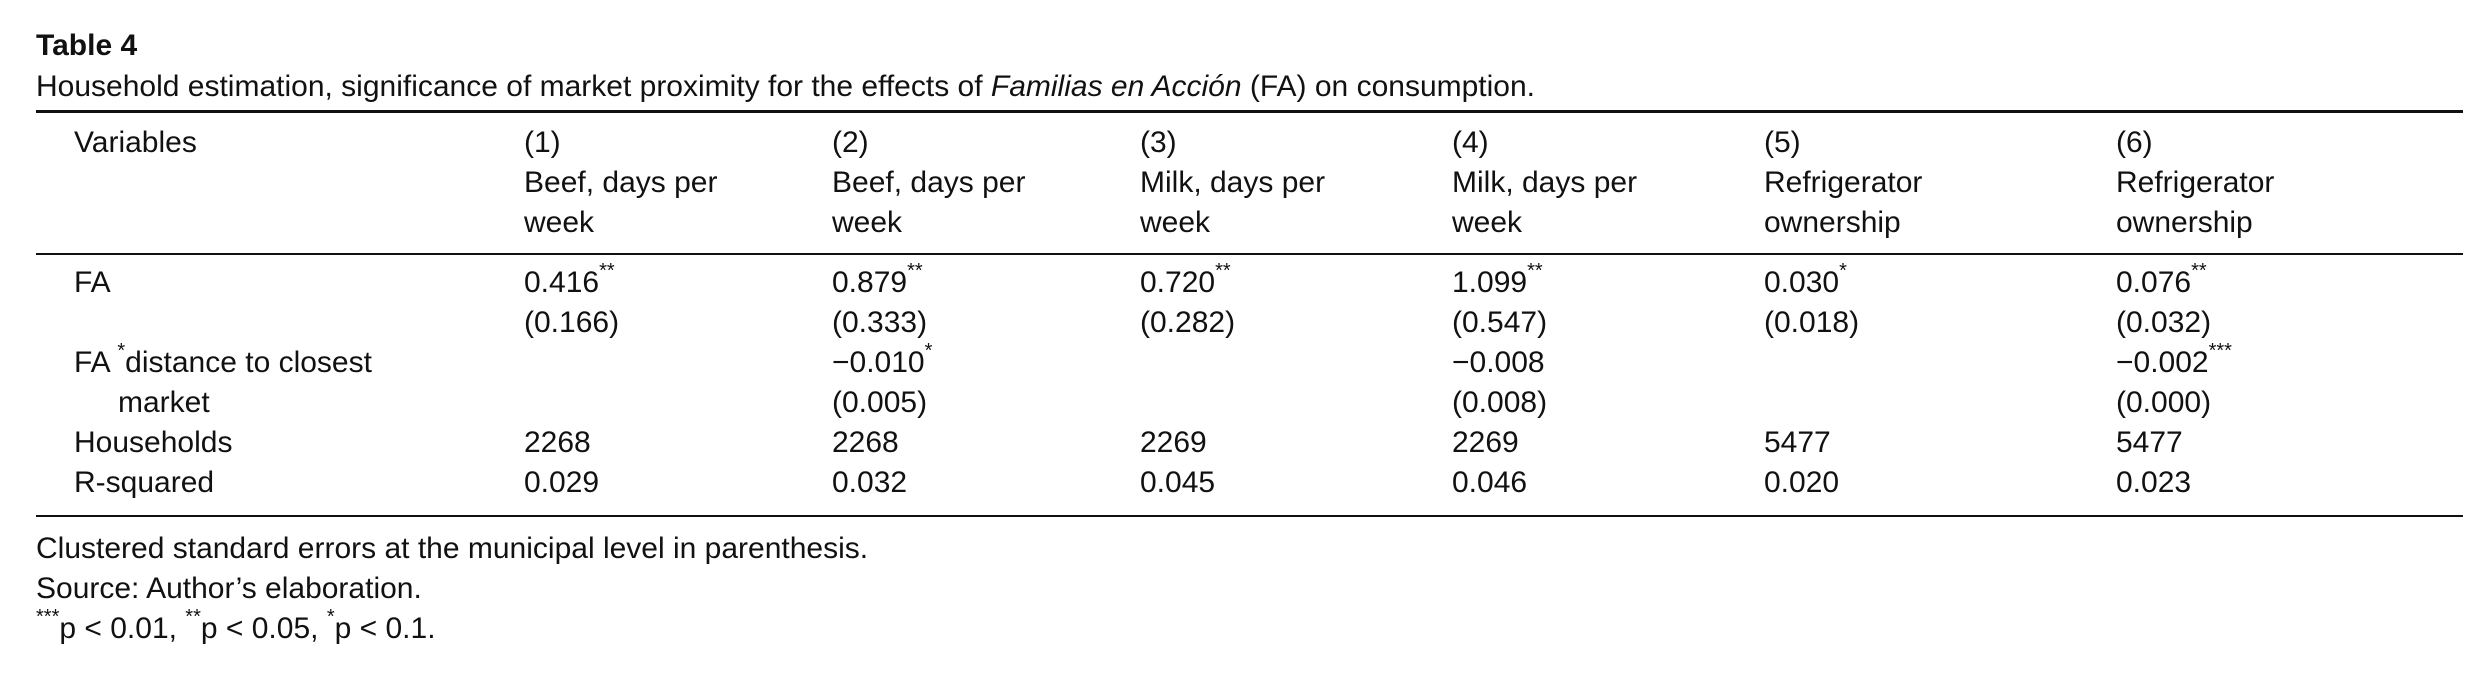  I want to click on cell-fad-se-6: (0.000), so click(2164, 402).